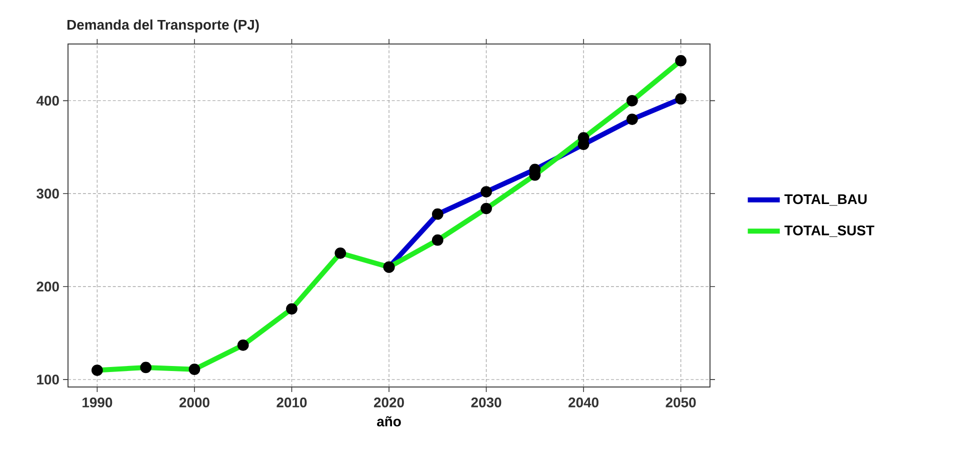 Image resolution: width=967 pixels, height=456 pixels. I want to click on x-axis-title: año, so click(389, 421).